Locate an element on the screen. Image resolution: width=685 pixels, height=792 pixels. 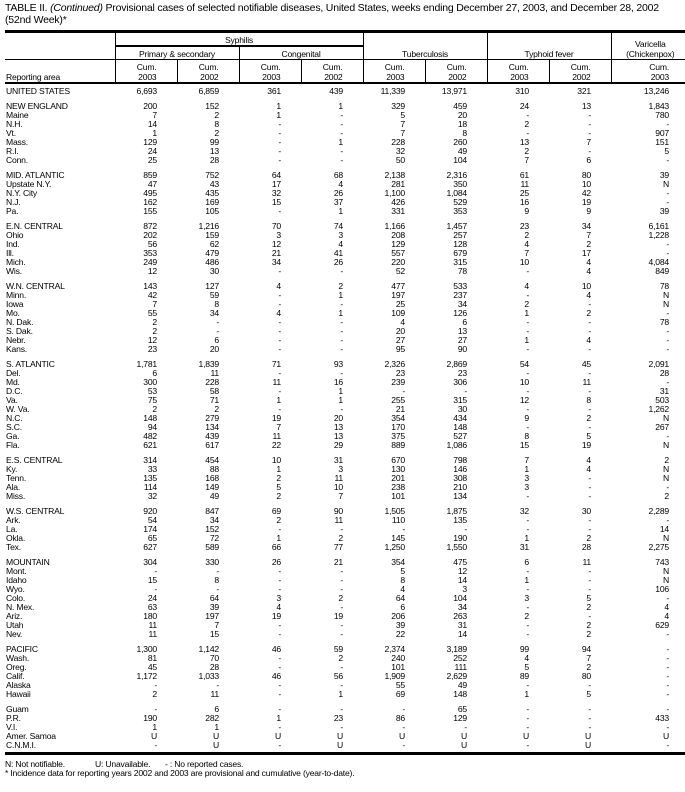
value-cell: 59 is located at coordinates (214, 295).